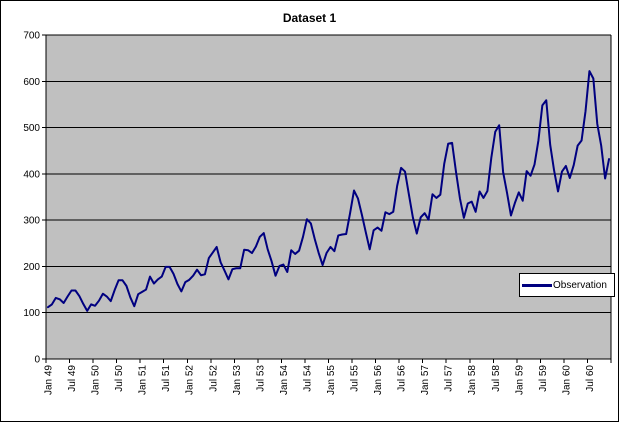  What do you see at coordinates (543, 378) in the screenshot?
I see `x-tick-label: Jul 59` at bounding box center [543, 378].